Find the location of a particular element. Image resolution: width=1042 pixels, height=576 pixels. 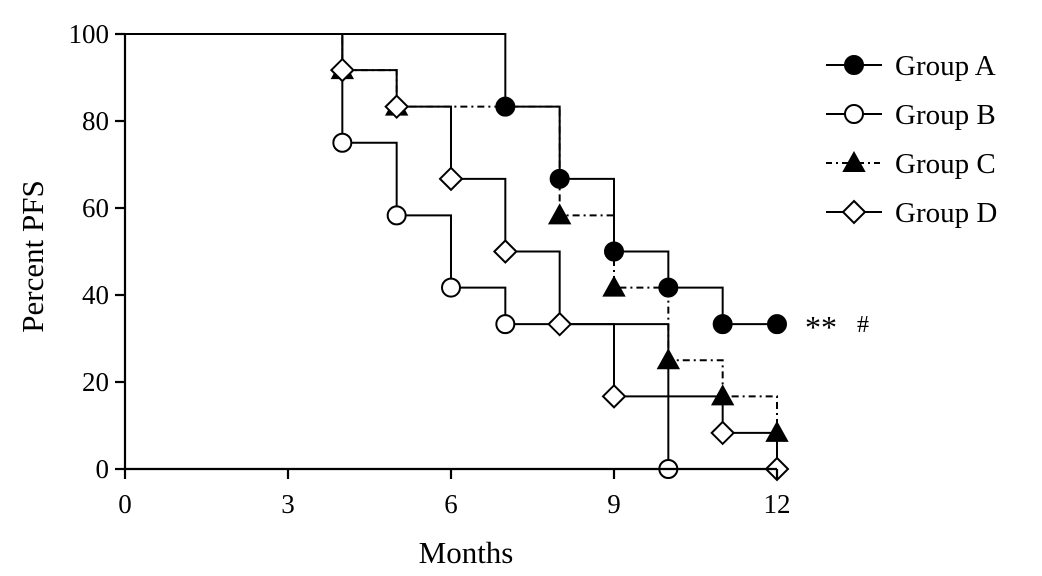

y-tick-label: 60 is located at coordinates (95, 208).